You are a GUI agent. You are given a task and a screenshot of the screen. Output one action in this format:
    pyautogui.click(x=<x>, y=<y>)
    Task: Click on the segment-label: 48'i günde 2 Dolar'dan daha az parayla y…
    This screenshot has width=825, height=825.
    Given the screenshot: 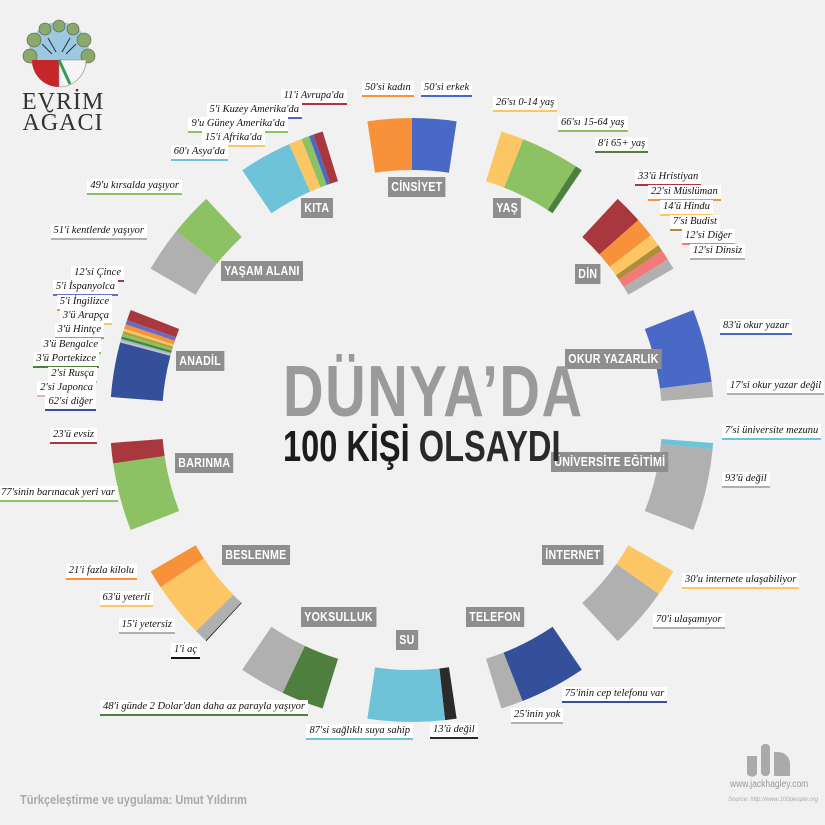 What is the action you would take?
    pyautogui.click(x=204, y=708)
    